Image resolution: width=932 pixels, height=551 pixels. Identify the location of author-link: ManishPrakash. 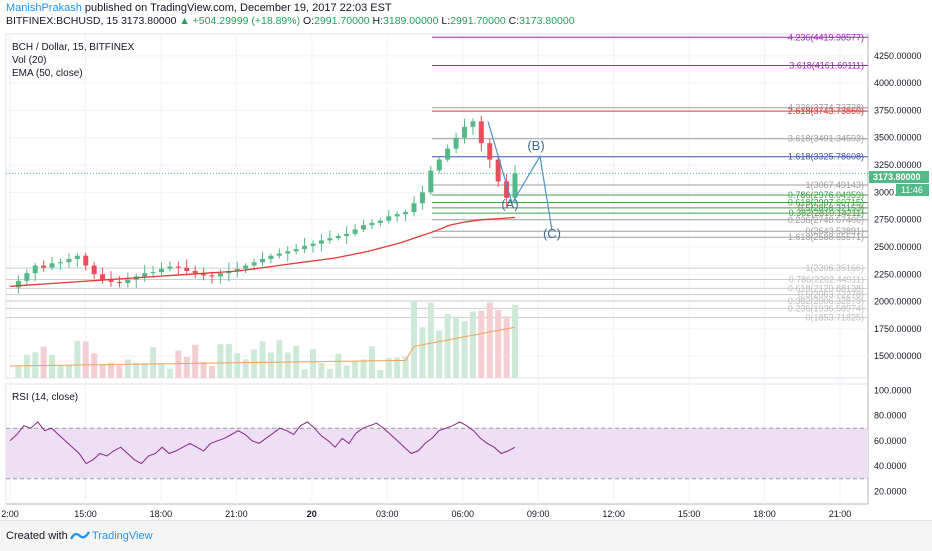
(44, 8).